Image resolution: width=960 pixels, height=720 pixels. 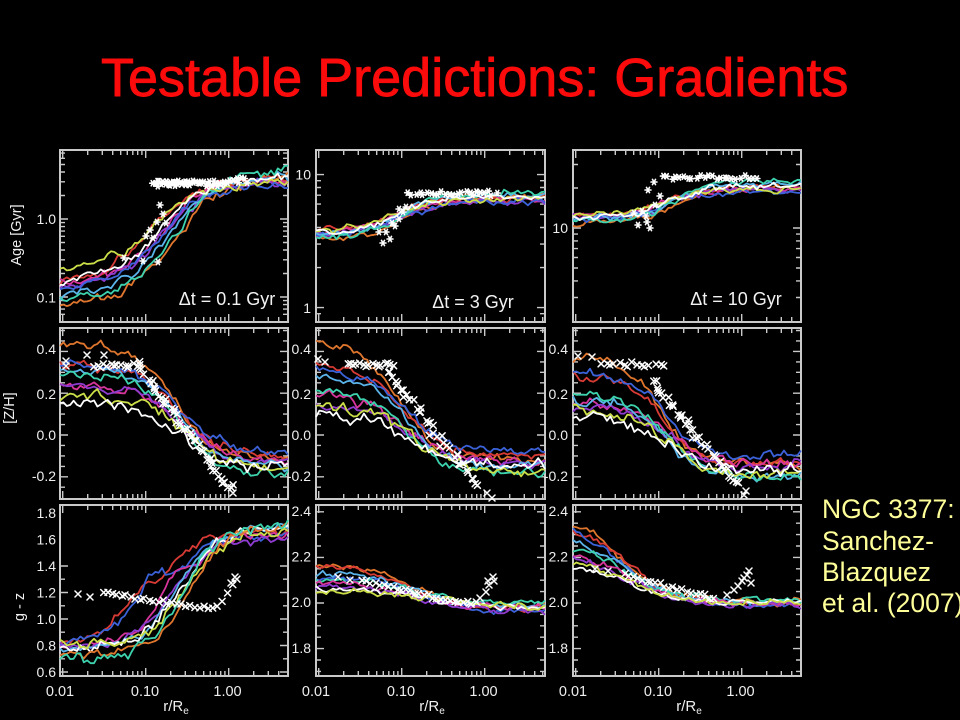 I want to click on svg-text:Testable Predictions: Gradient: Testable Predictions: Gradients, so click(x=474, y=78).